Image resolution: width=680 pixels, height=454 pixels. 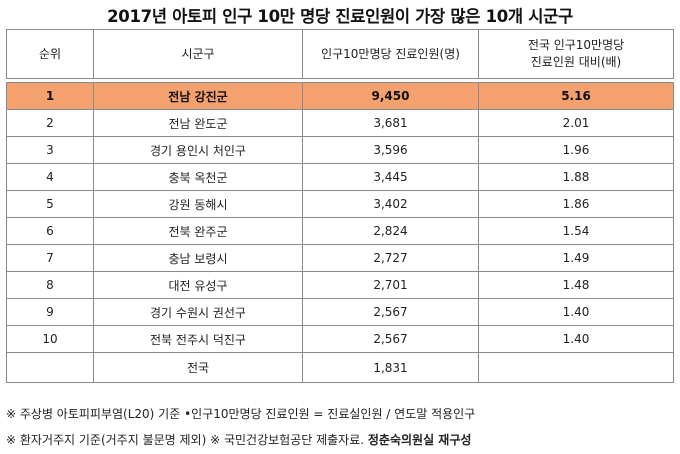 I want to click on cell-rank: 9, so click(x=50, y=312).